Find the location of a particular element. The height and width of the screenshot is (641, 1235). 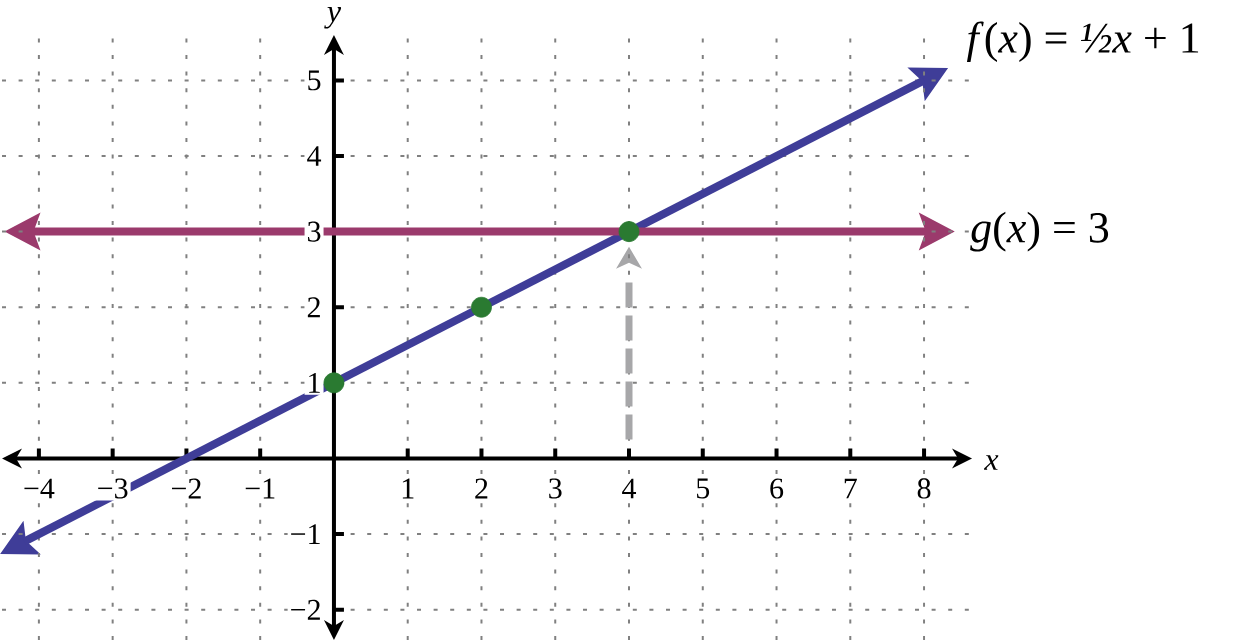

x-tick-label: 7 is located at coordinates (850, 488).